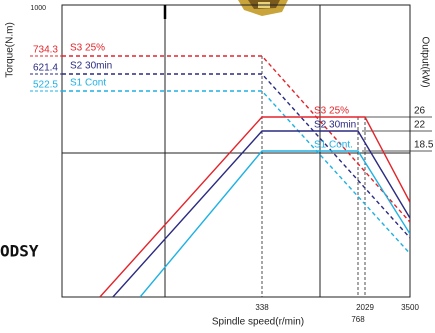 The width and height of the screenshot is (435, 333). What do you see at coordinates (424, 61) in the screenshot?
I see `y2-axis-label: Output(kW)` at bounding box center [424, 61].